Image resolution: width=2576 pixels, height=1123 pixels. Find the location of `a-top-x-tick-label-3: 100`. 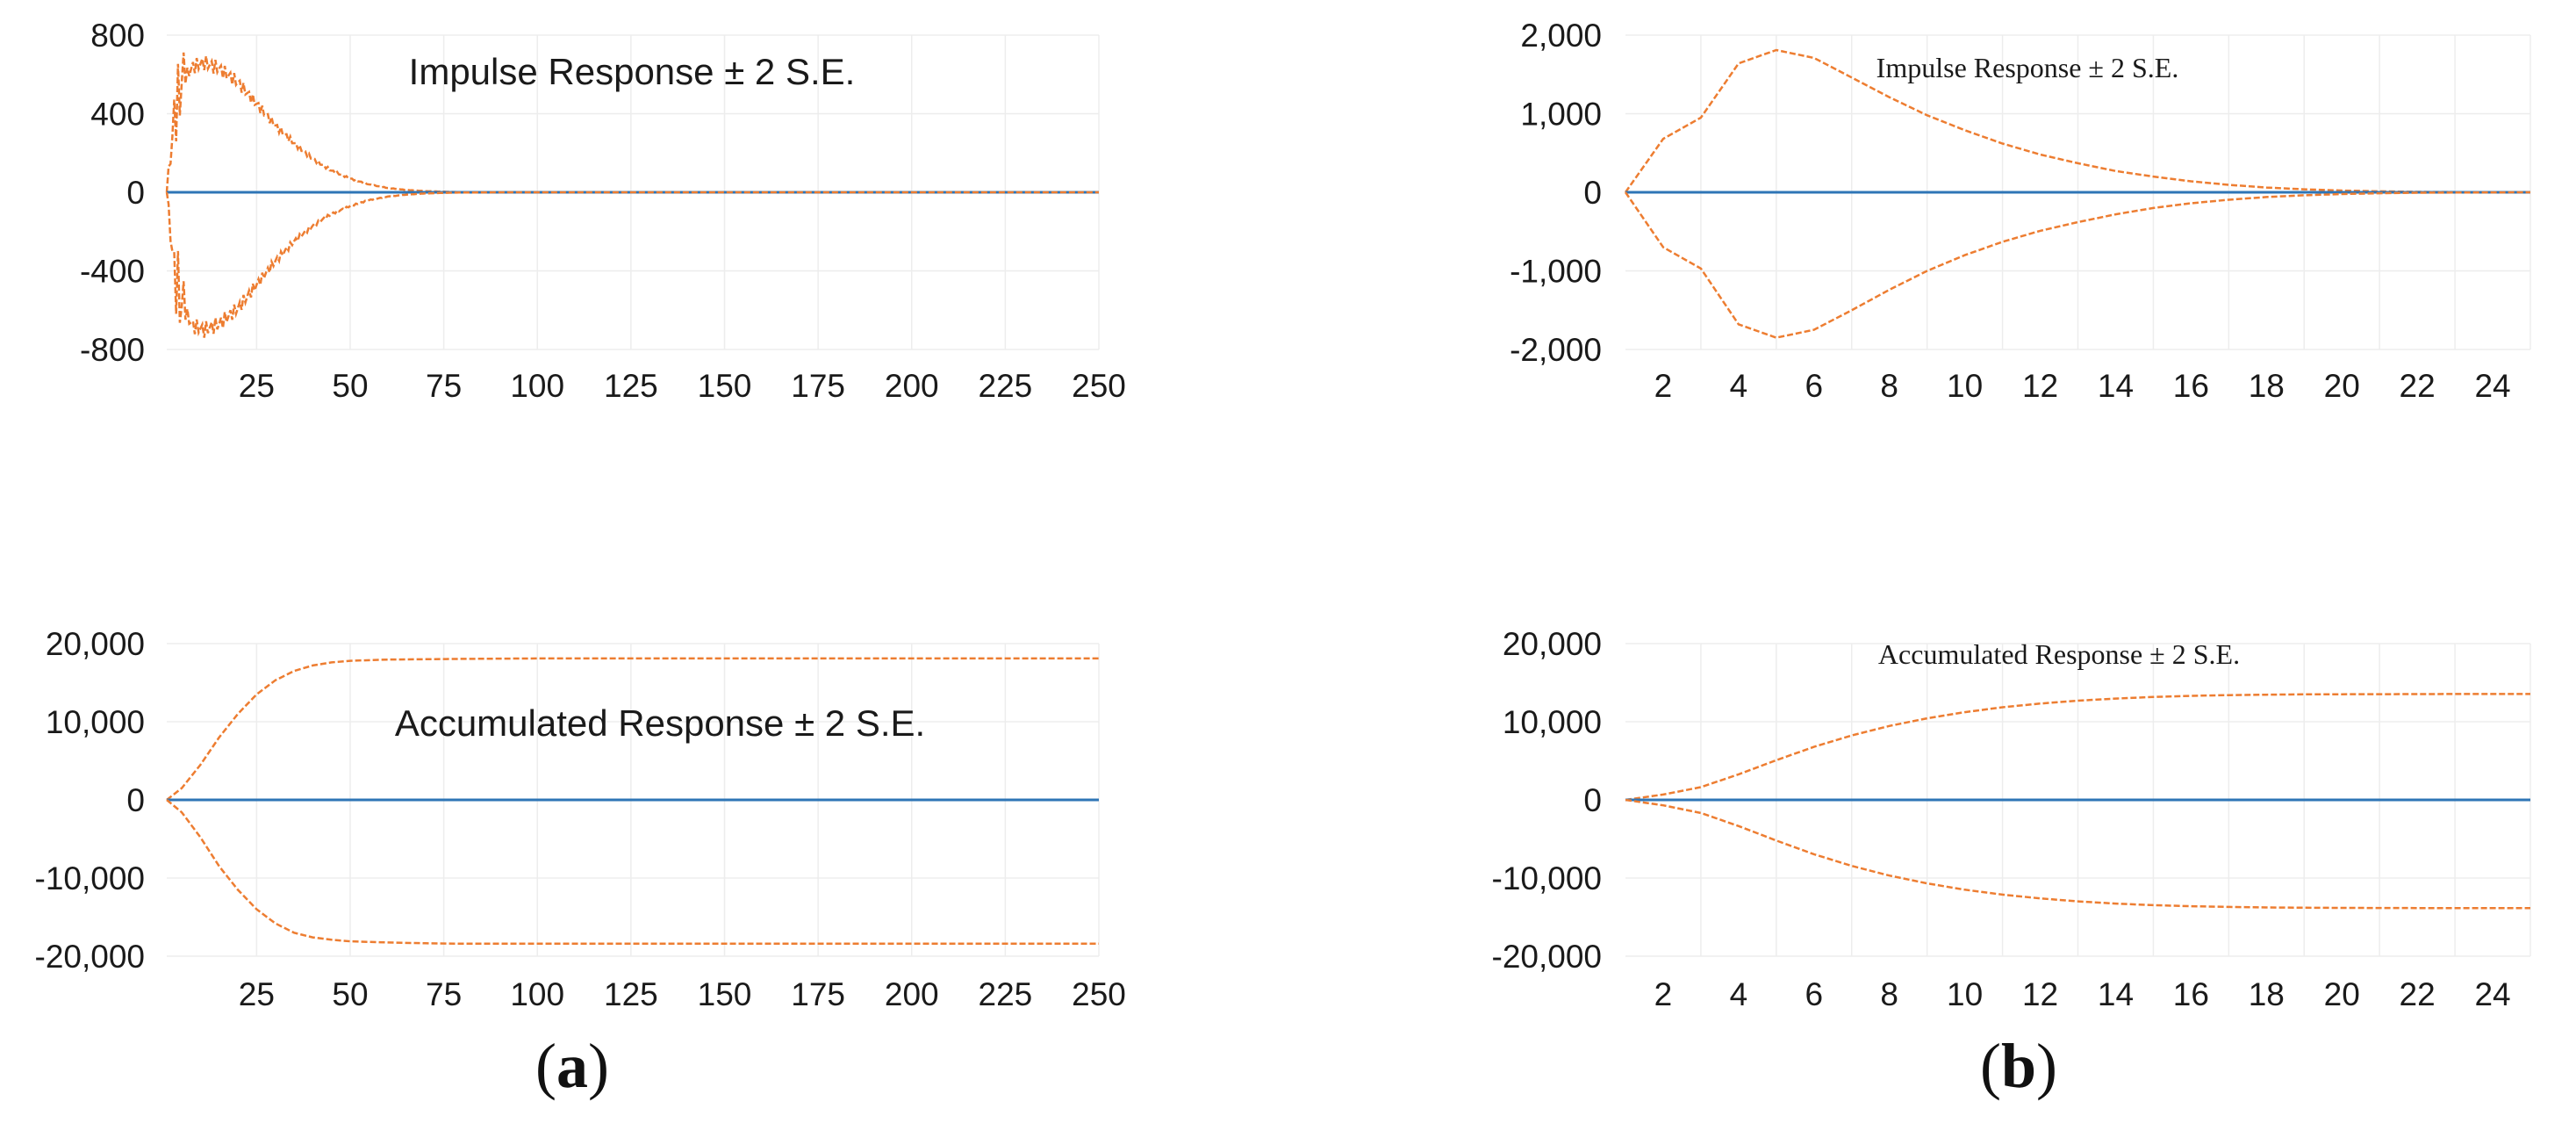

a-top-x-tick-label-3: 100 is located at coordinates (537, 386).